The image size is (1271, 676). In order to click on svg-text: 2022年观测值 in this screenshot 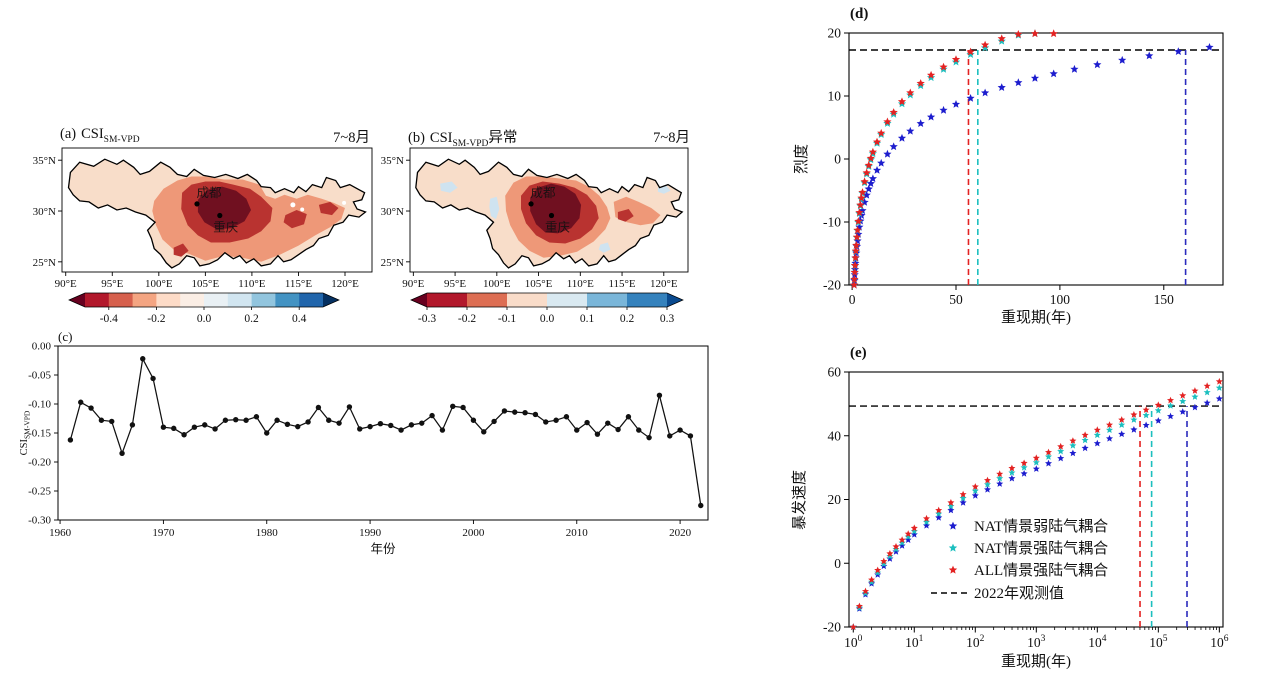, I will do `click(1019, 593)`.